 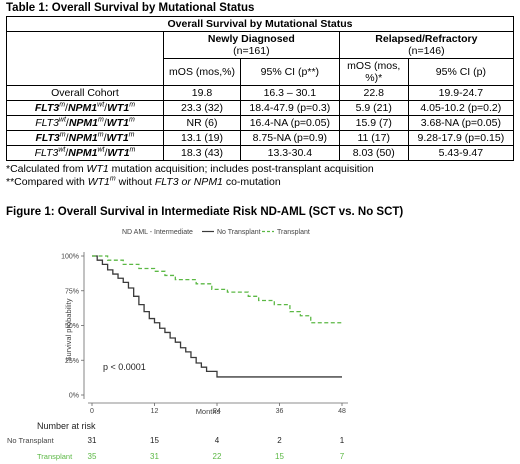 I want to click on col-header: 95% CI (p), so click(x=461, y=72).